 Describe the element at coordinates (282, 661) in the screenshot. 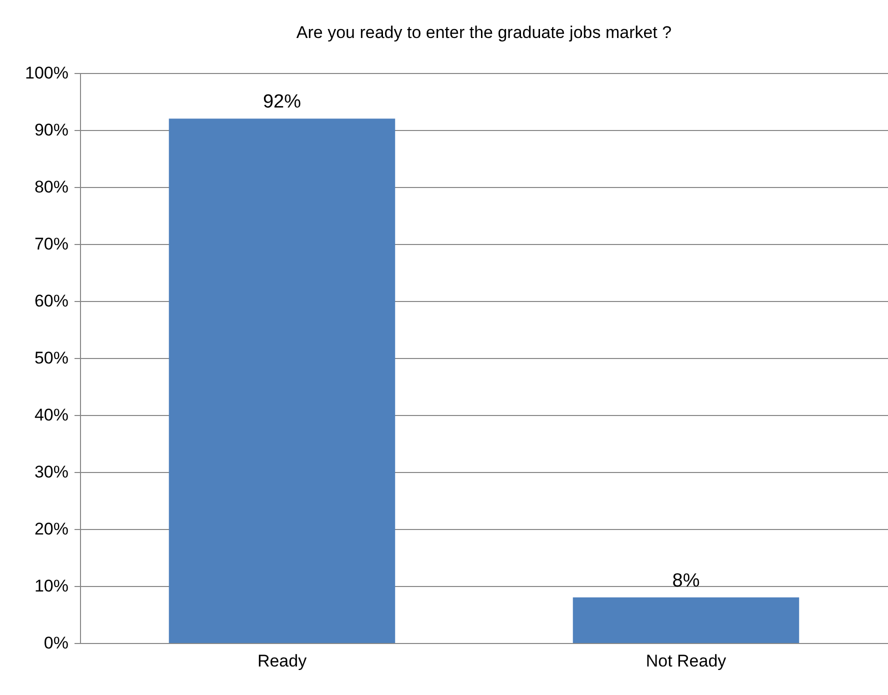

I see `x-tick-label: Ready` at that location.